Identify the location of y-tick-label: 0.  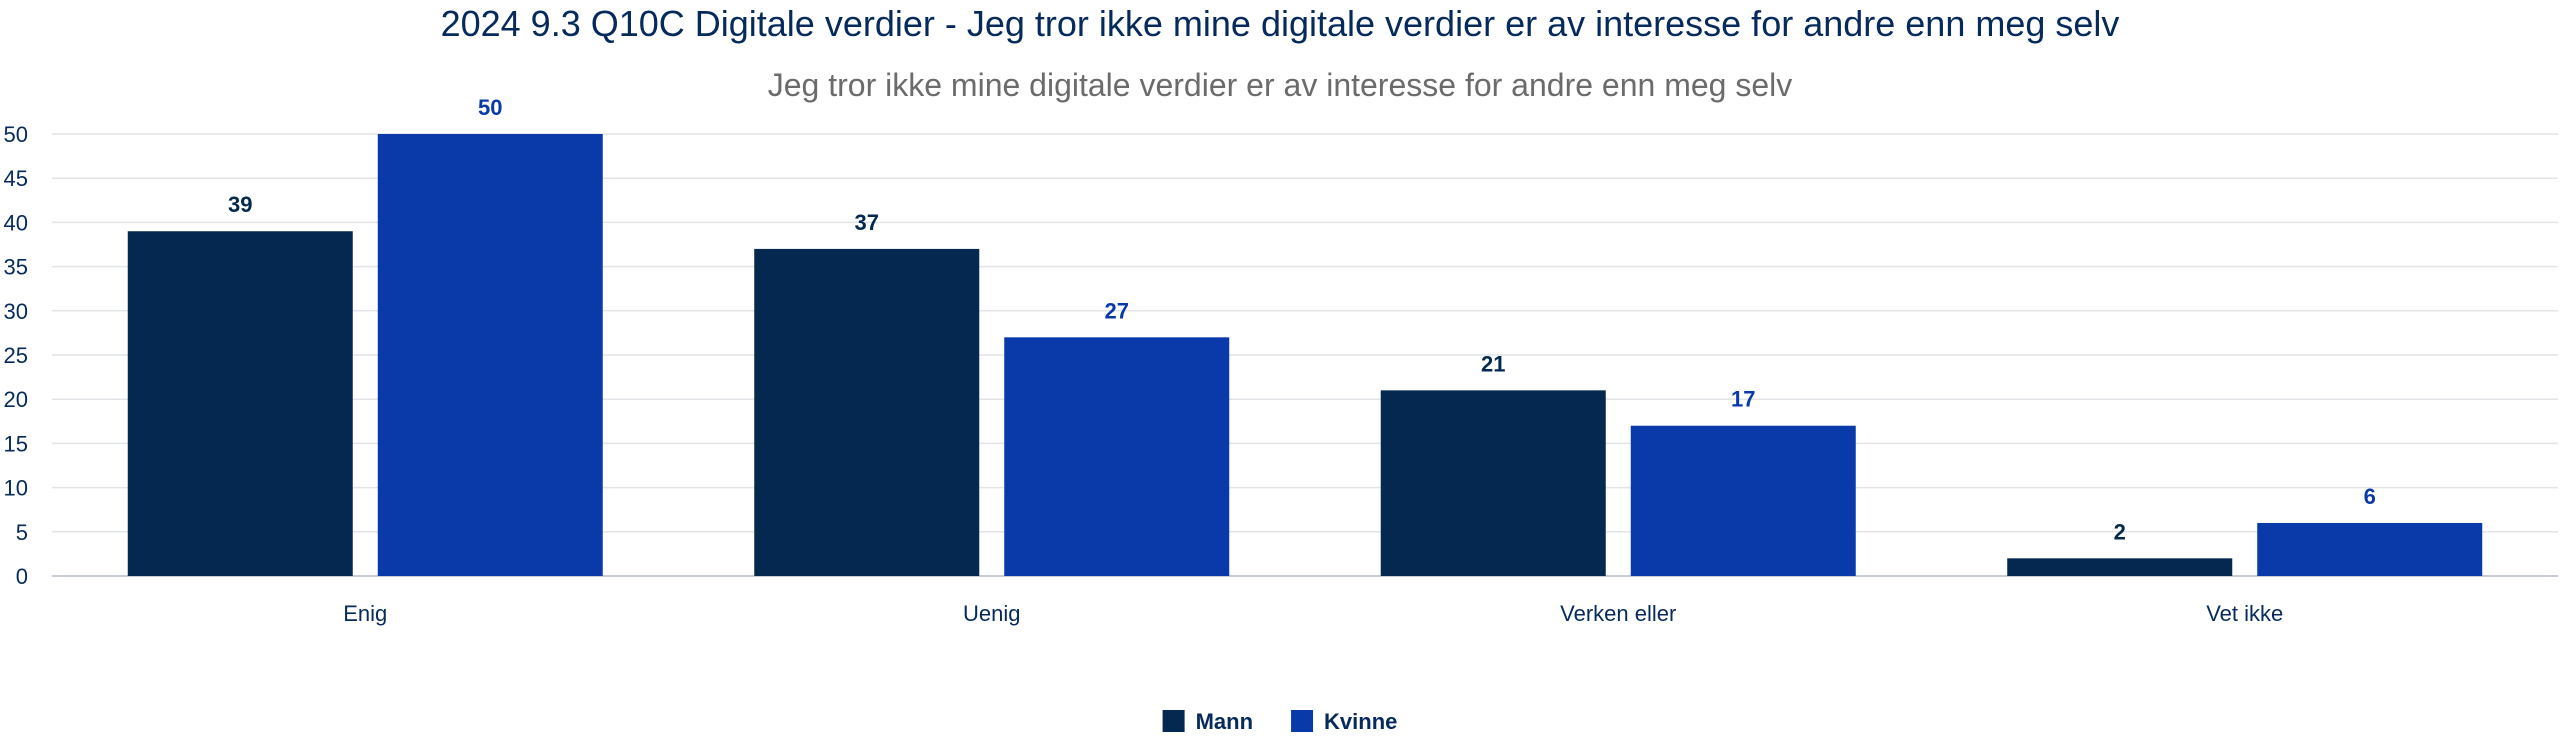
(22, 576).